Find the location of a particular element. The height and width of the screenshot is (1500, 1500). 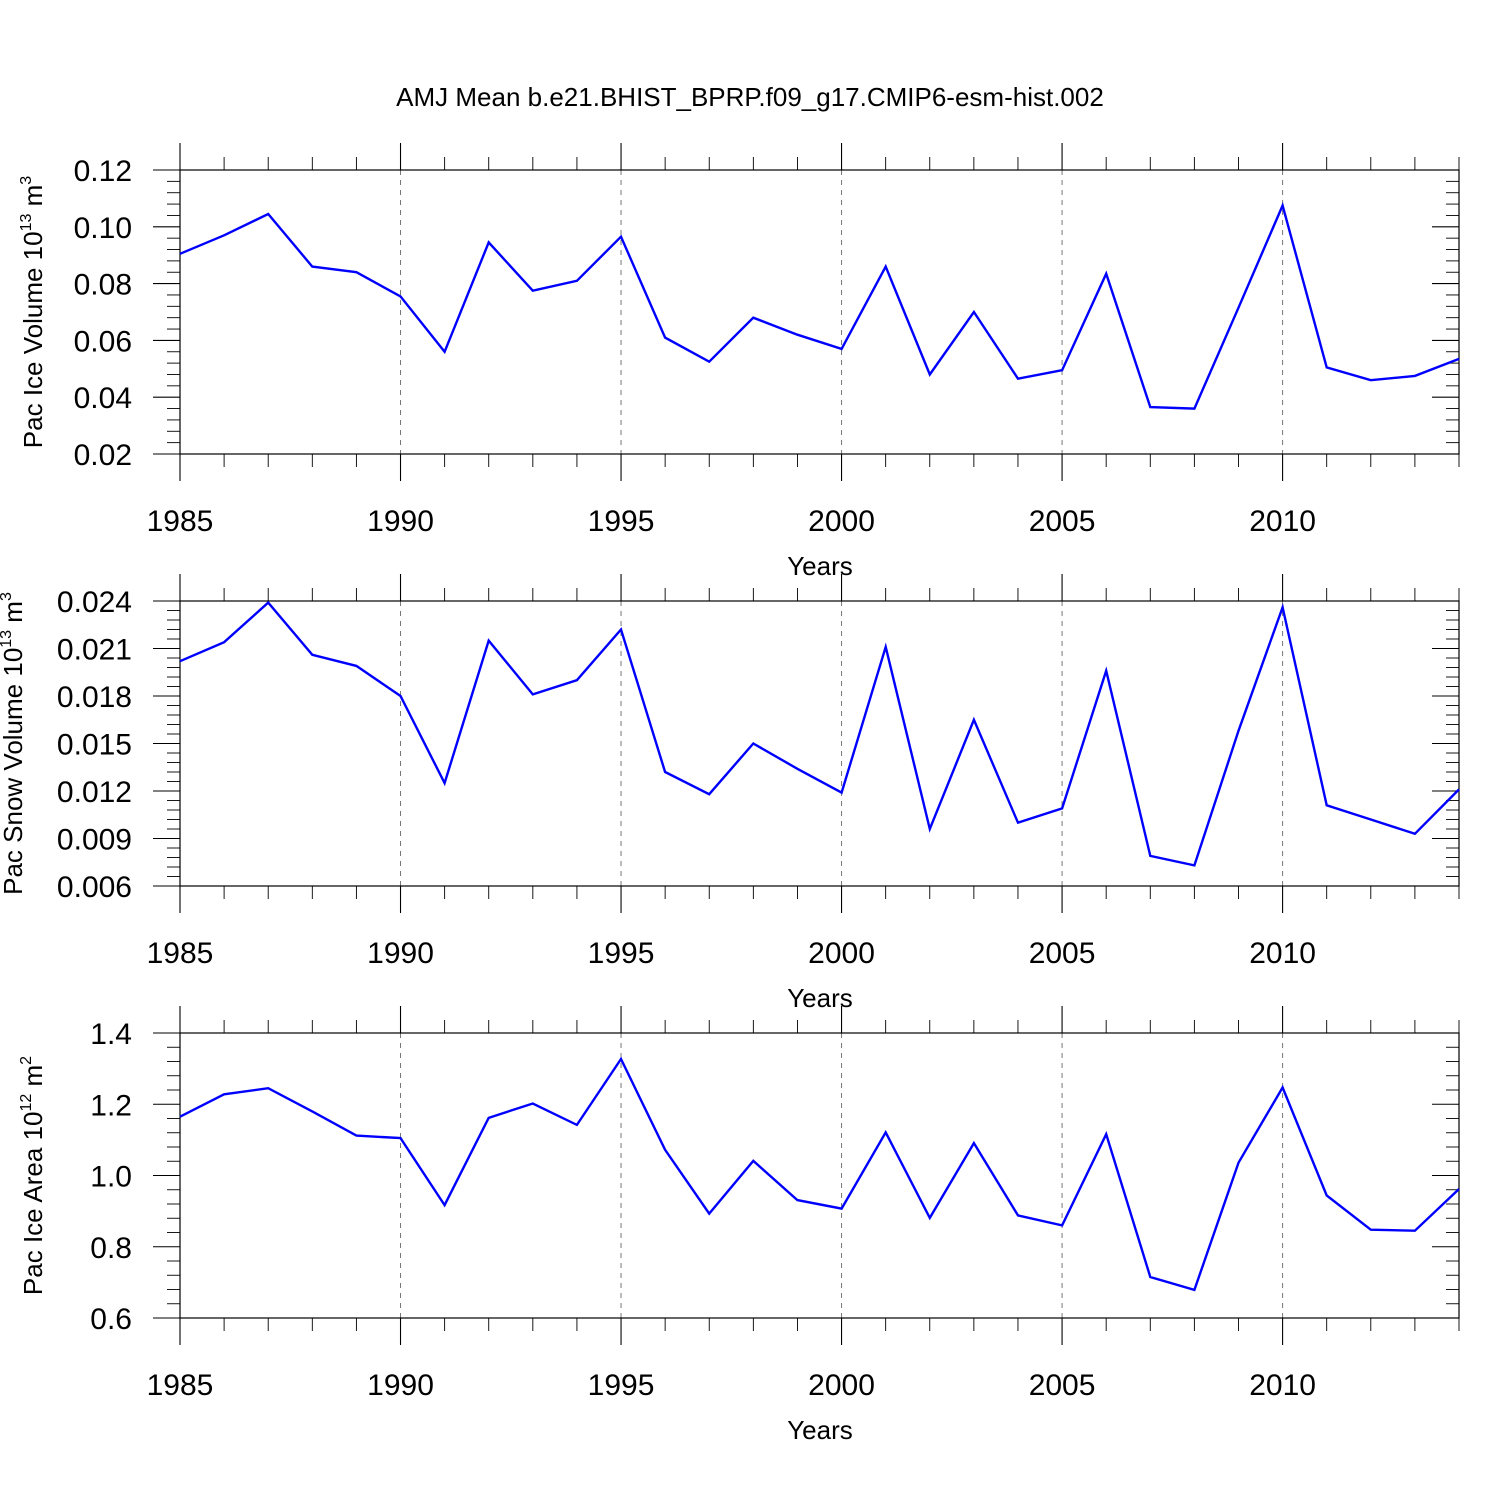

y-tick-label: 1.2 is located at coordinates (111, 1105).